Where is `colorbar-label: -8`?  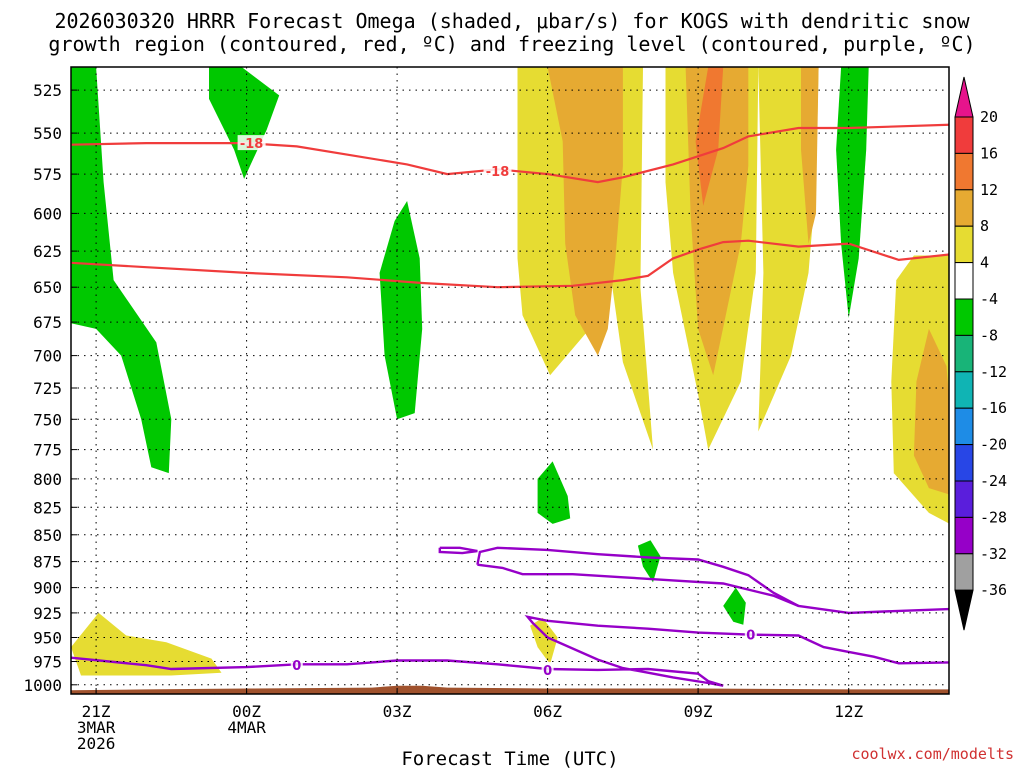 colorbar-label: -8 is located at coordinates (989, 335).